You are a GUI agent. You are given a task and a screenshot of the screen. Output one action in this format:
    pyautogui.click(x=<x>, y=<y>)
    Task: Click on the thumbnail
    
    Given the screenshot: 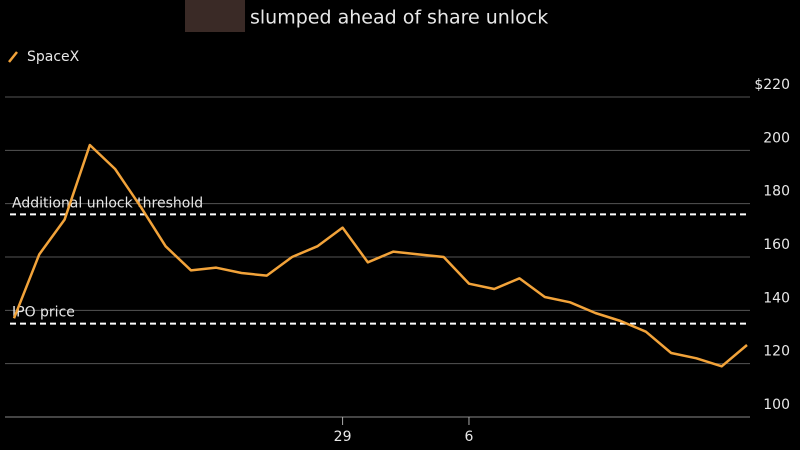 What is the action you would take?
    pyautogui.click(x=215, y=16)
    